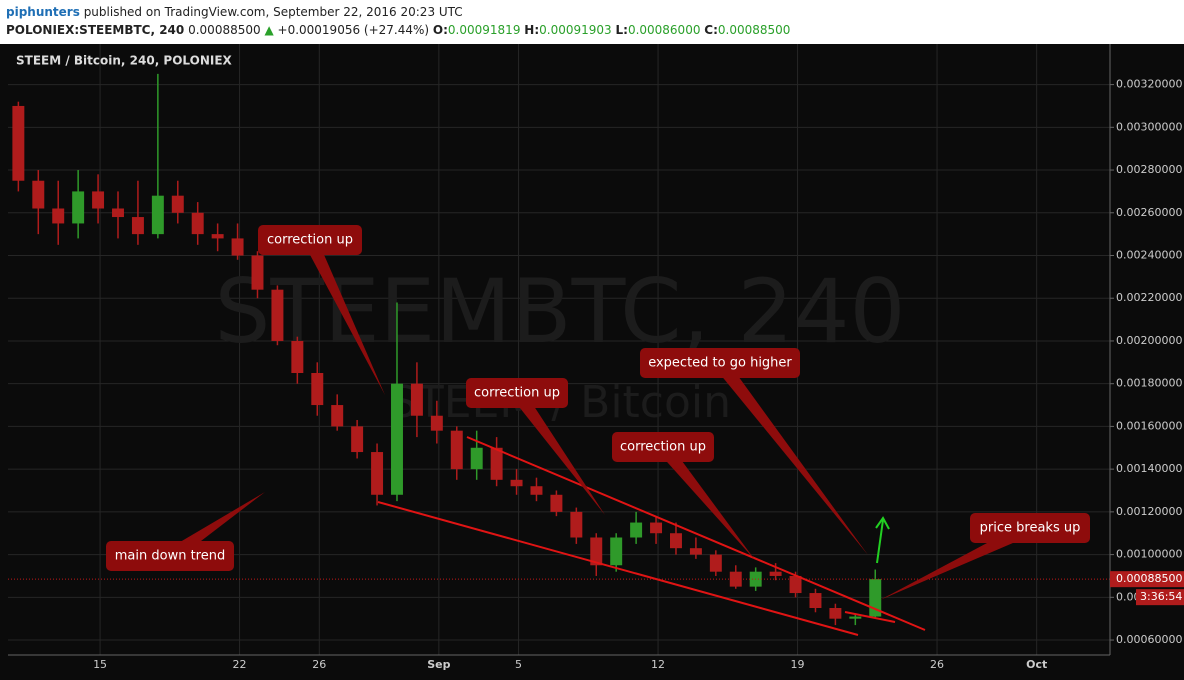  I want to click on ohlc-label: H:, so click(531, 30).